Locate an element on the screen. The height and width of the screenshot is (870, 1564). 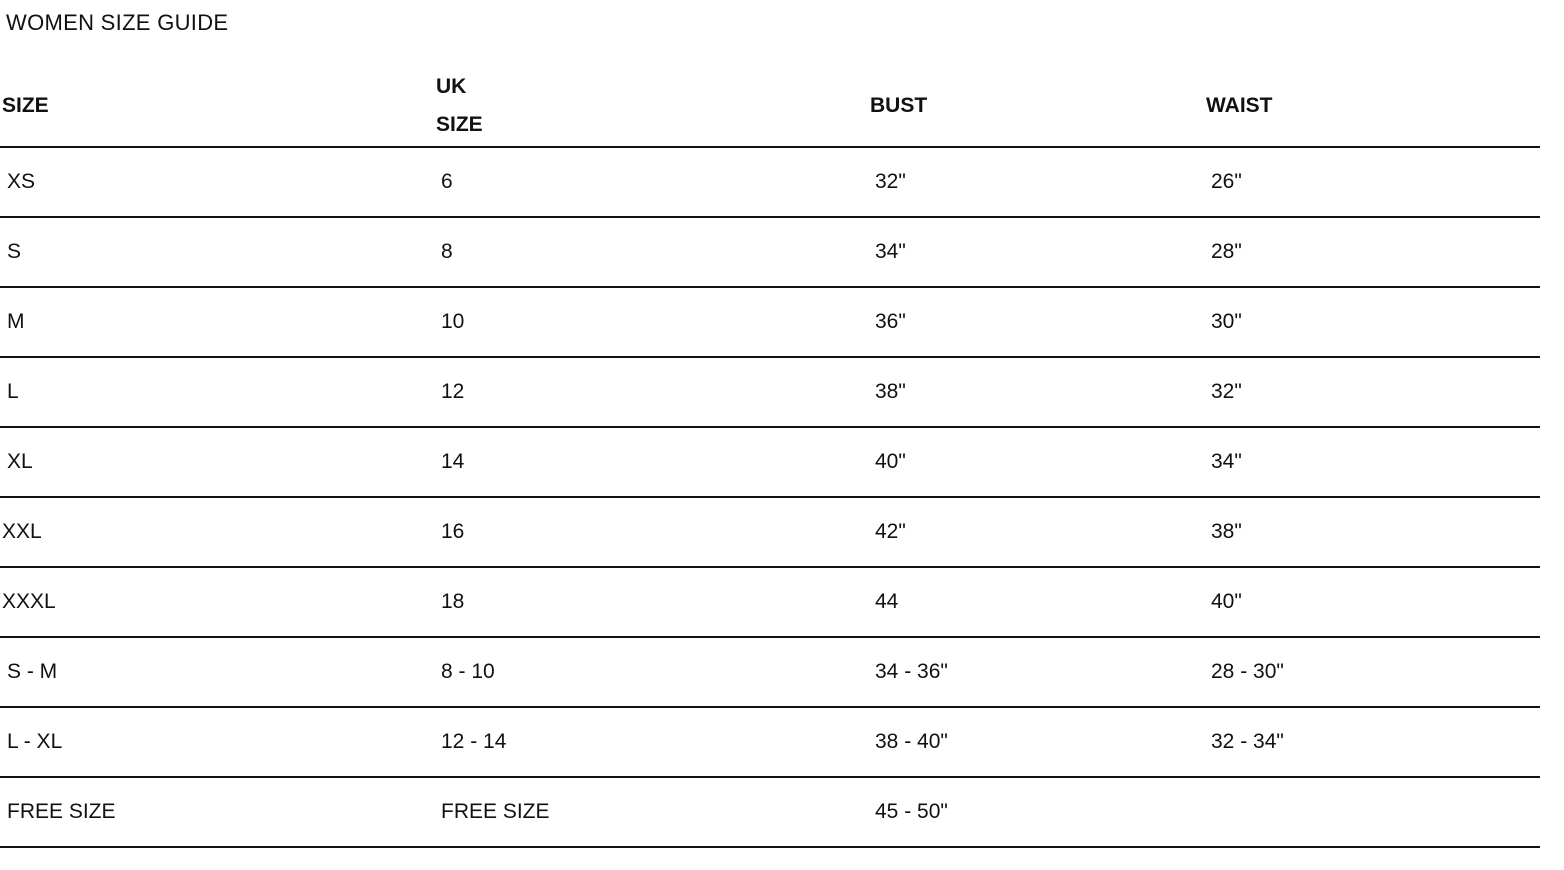
table-row: S 8 34" 28" is located at coordinates (770, 252).